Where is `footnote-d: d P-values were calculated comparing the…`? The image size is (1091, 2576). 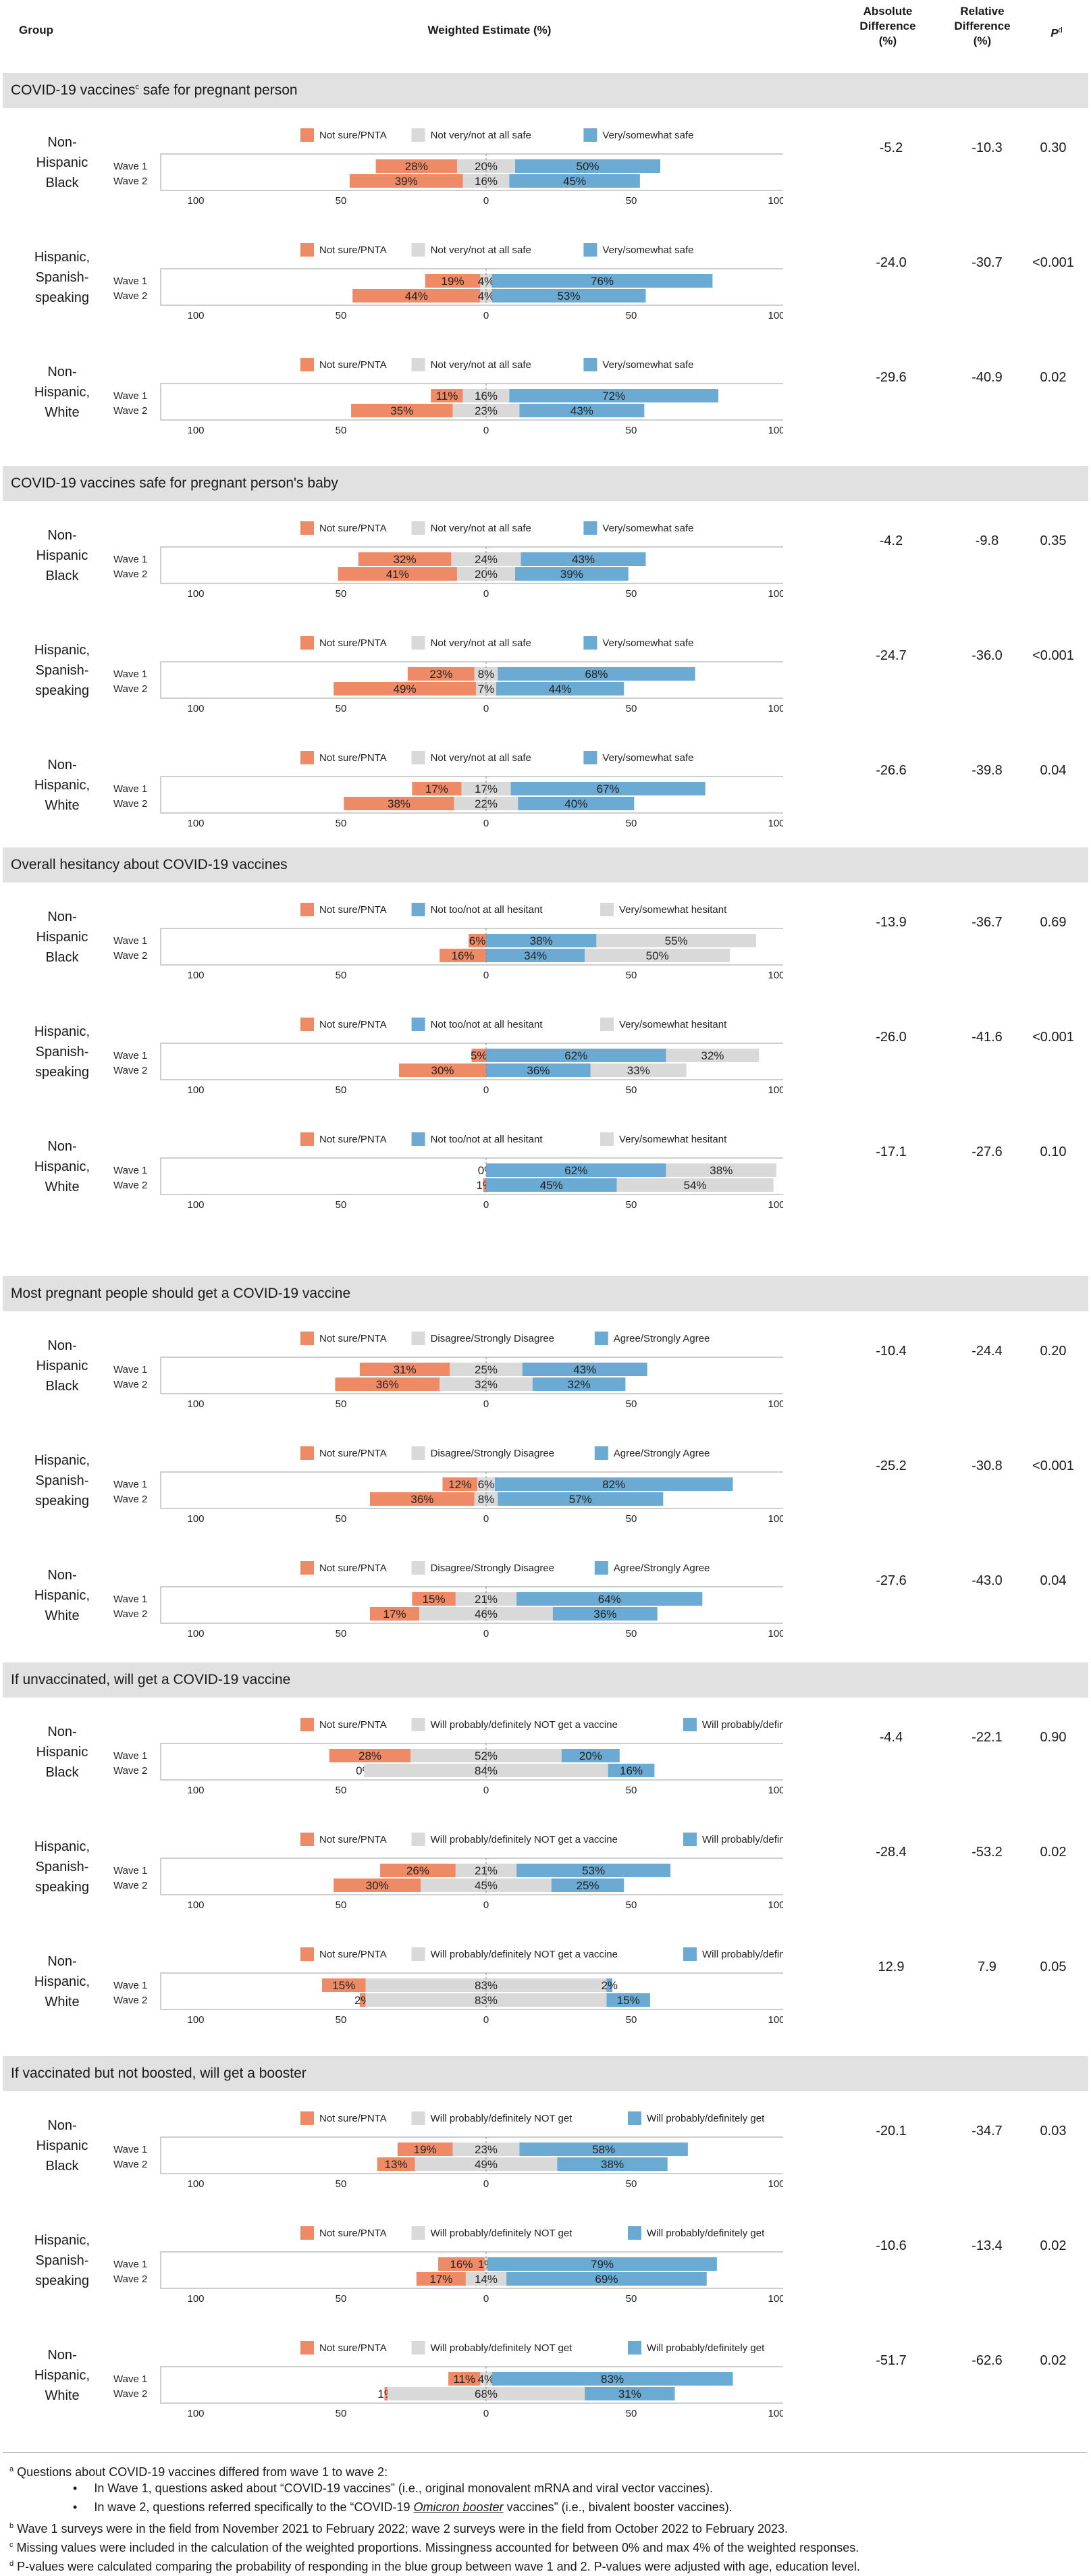 footnote-d: d P-values were calculated comparing the… is located at coordinates (434, 2565).